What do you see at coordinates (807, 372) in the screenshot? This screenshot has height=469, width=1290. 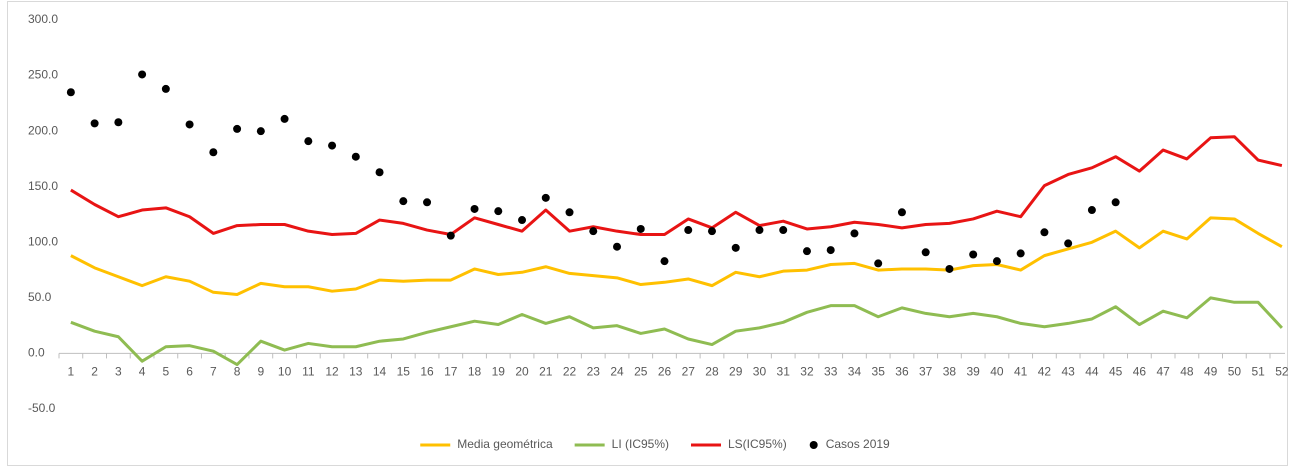 I see `x-tick-label: 32` at bounding box center [807, 372].